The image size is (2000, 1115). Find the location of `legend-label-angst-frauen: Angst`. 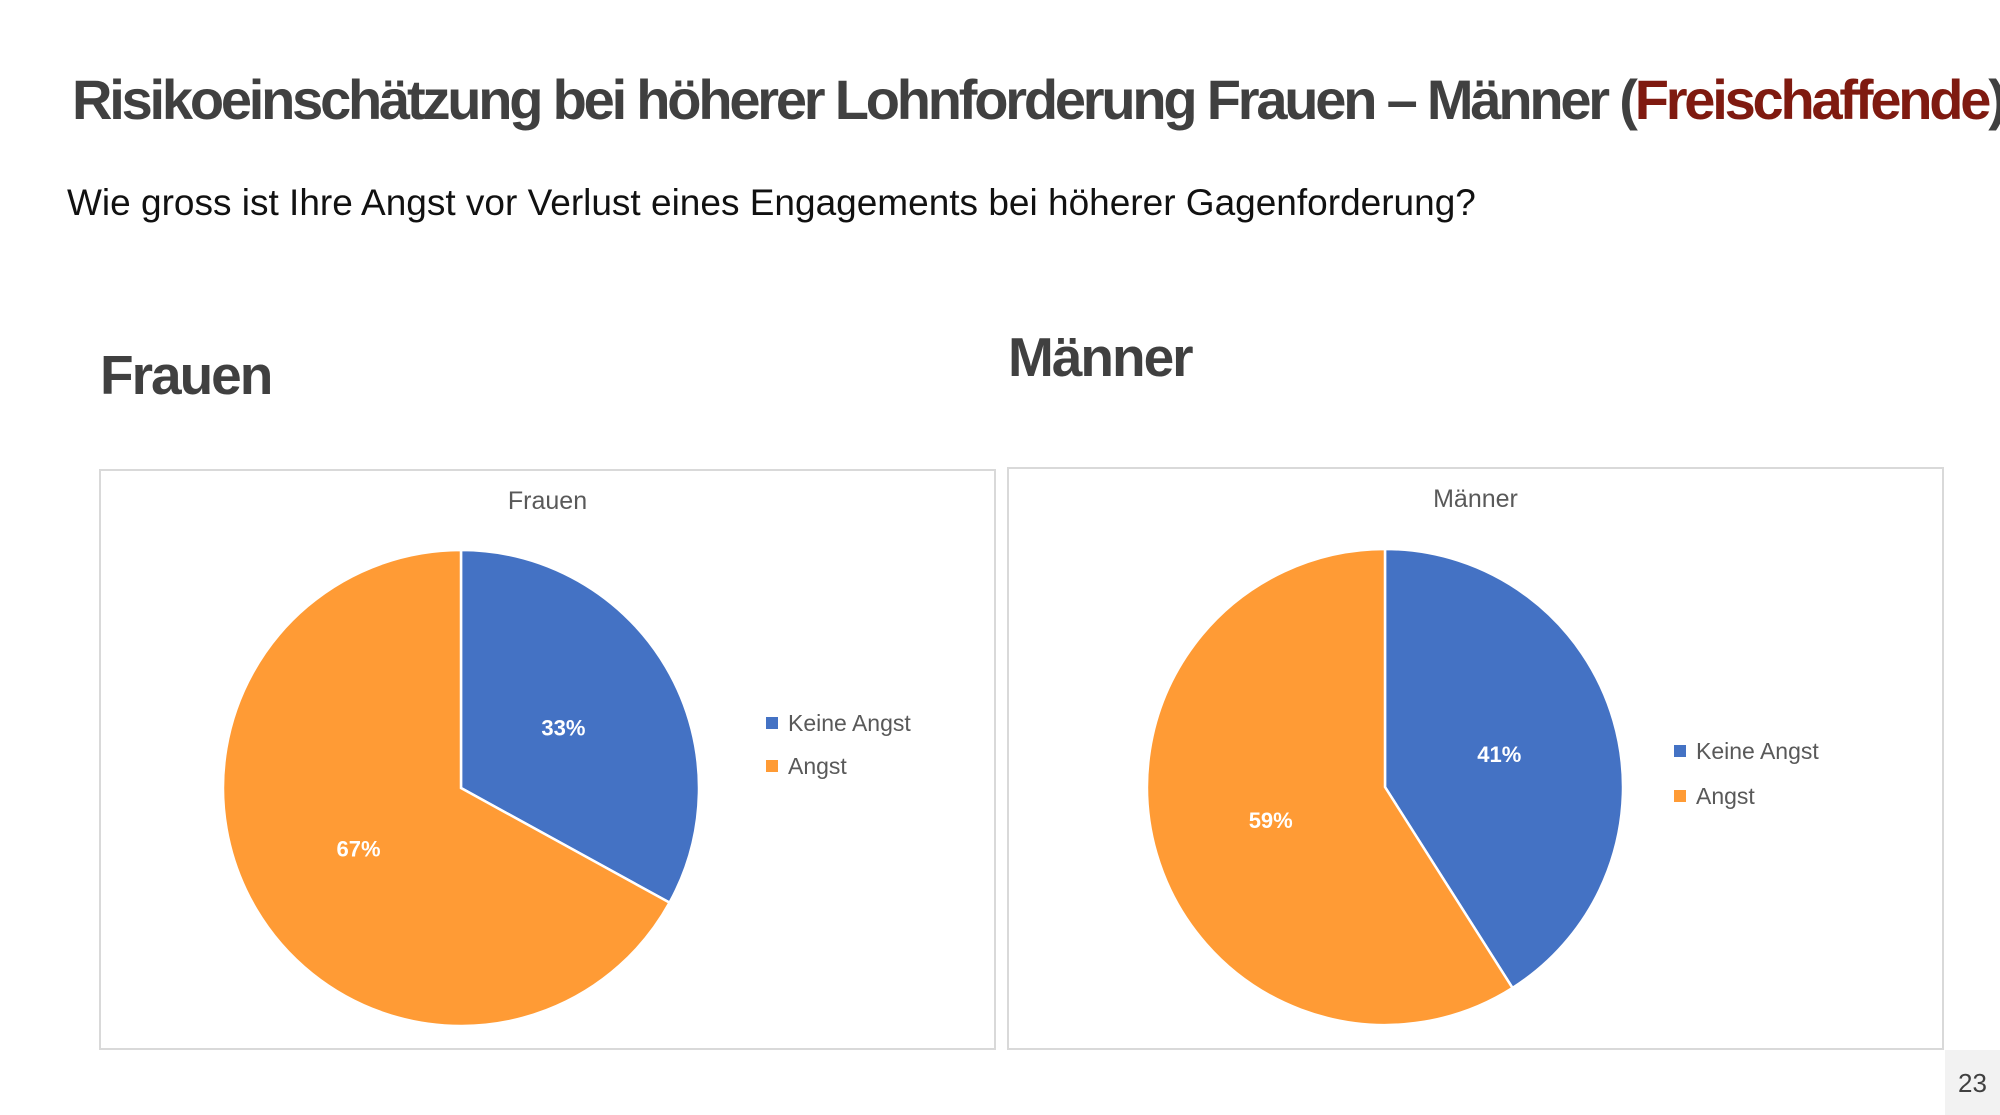

legend-label-angst-frauen: Angst is located at coordinates (817, 766).